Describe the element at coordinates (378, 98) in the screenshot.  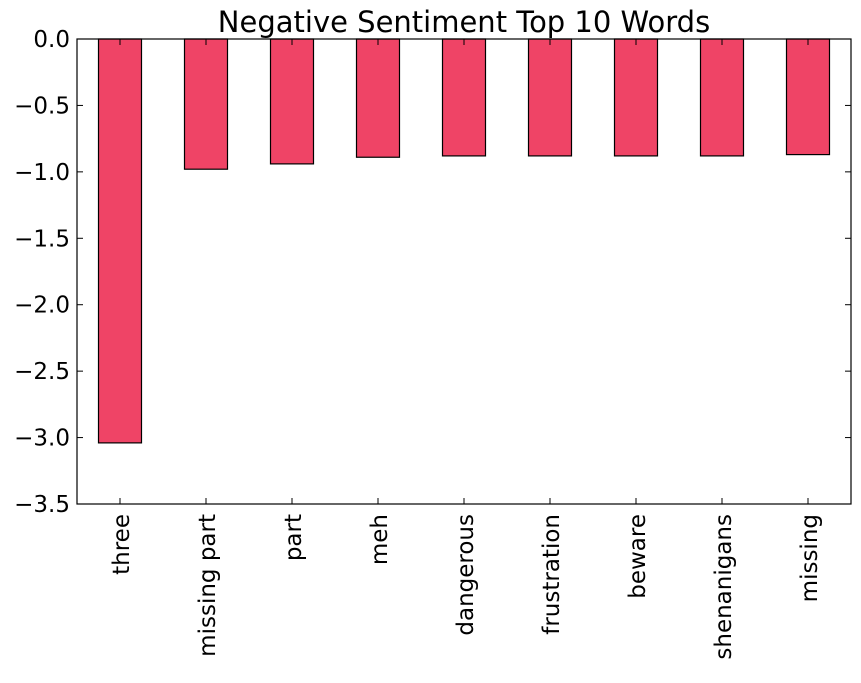
I see `bar-meh` at that location.